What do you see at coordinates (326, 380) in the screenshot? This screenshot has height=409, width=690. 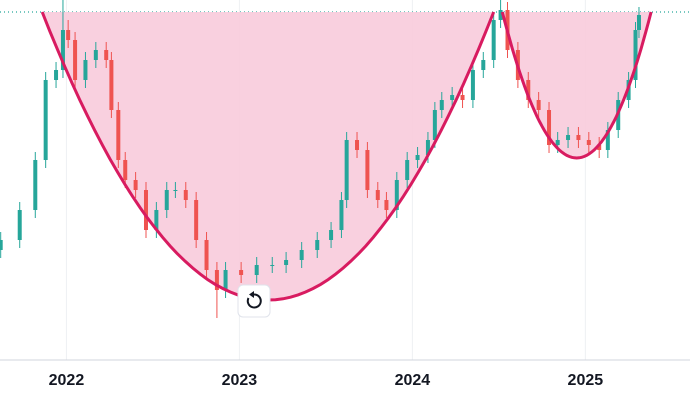 I see `x-labels: 2022 2023 2024 2025` at bounding box center [326, 380].